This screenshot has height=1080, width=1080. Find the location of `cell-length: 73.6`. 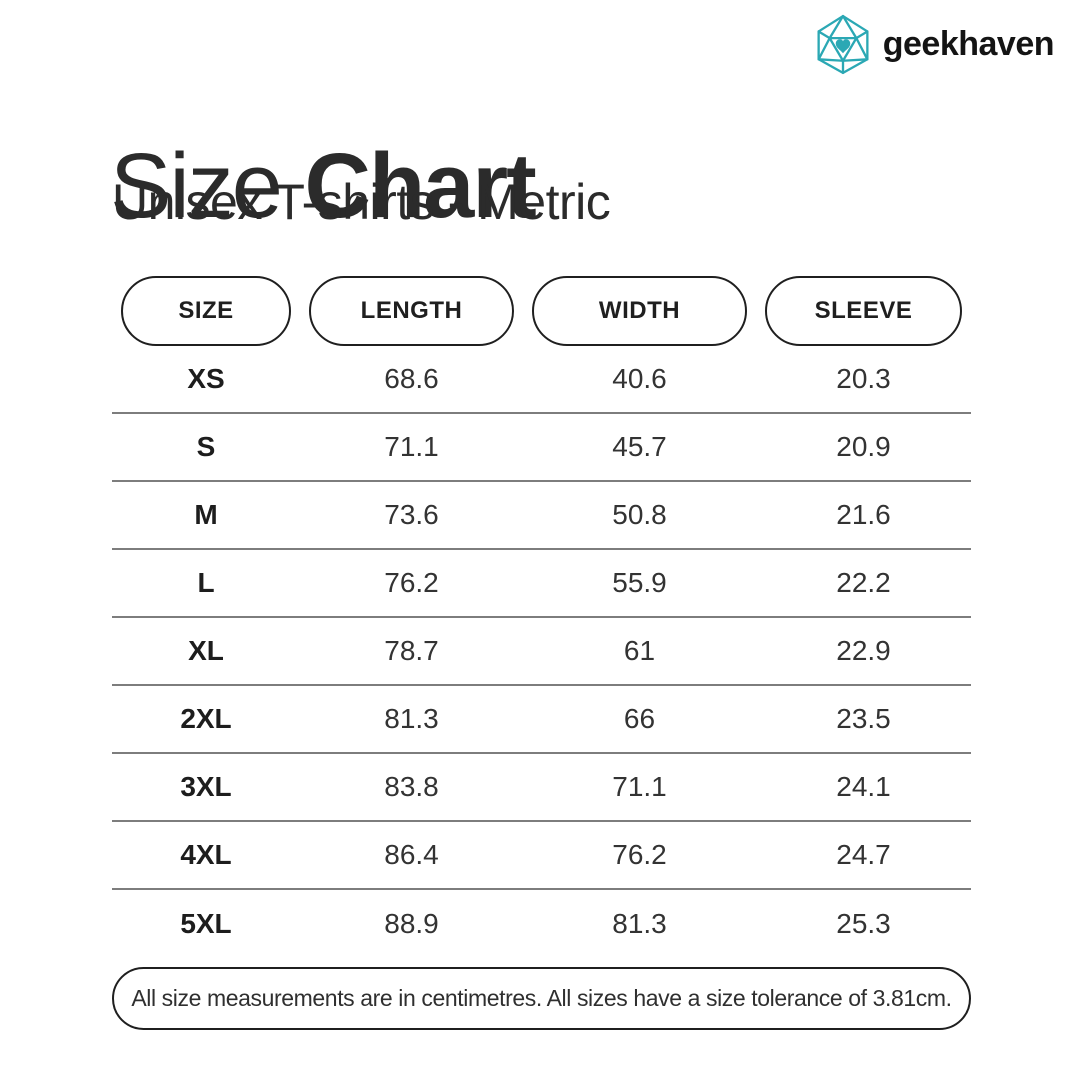

cell-length: 73.6 is located at coordinates (411, 514).